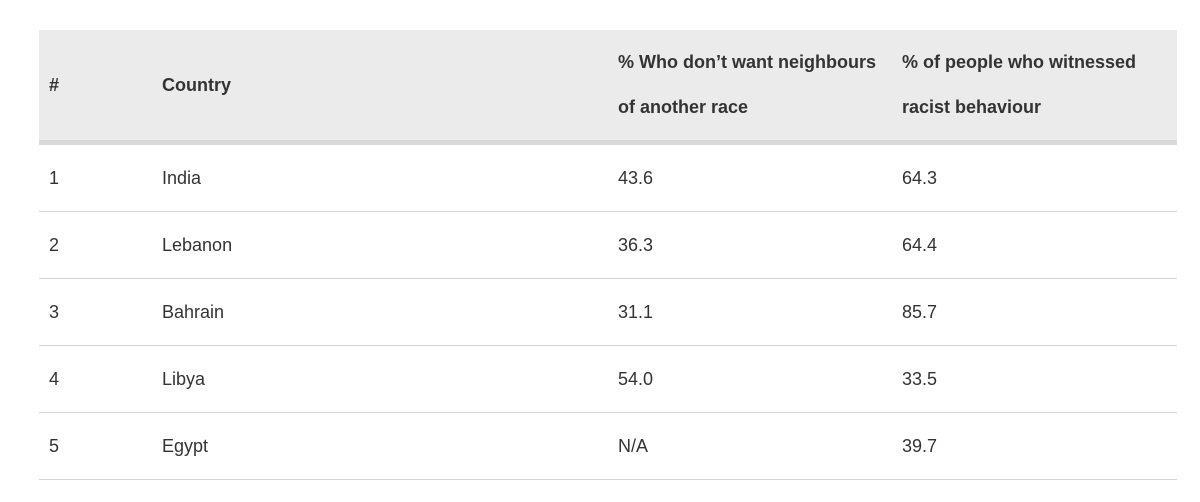 The height and width of the screenshot is (502, 1200). Describe the element at coordinates (54, 84) in the screenshot. I see `header-cell: #` at that location.